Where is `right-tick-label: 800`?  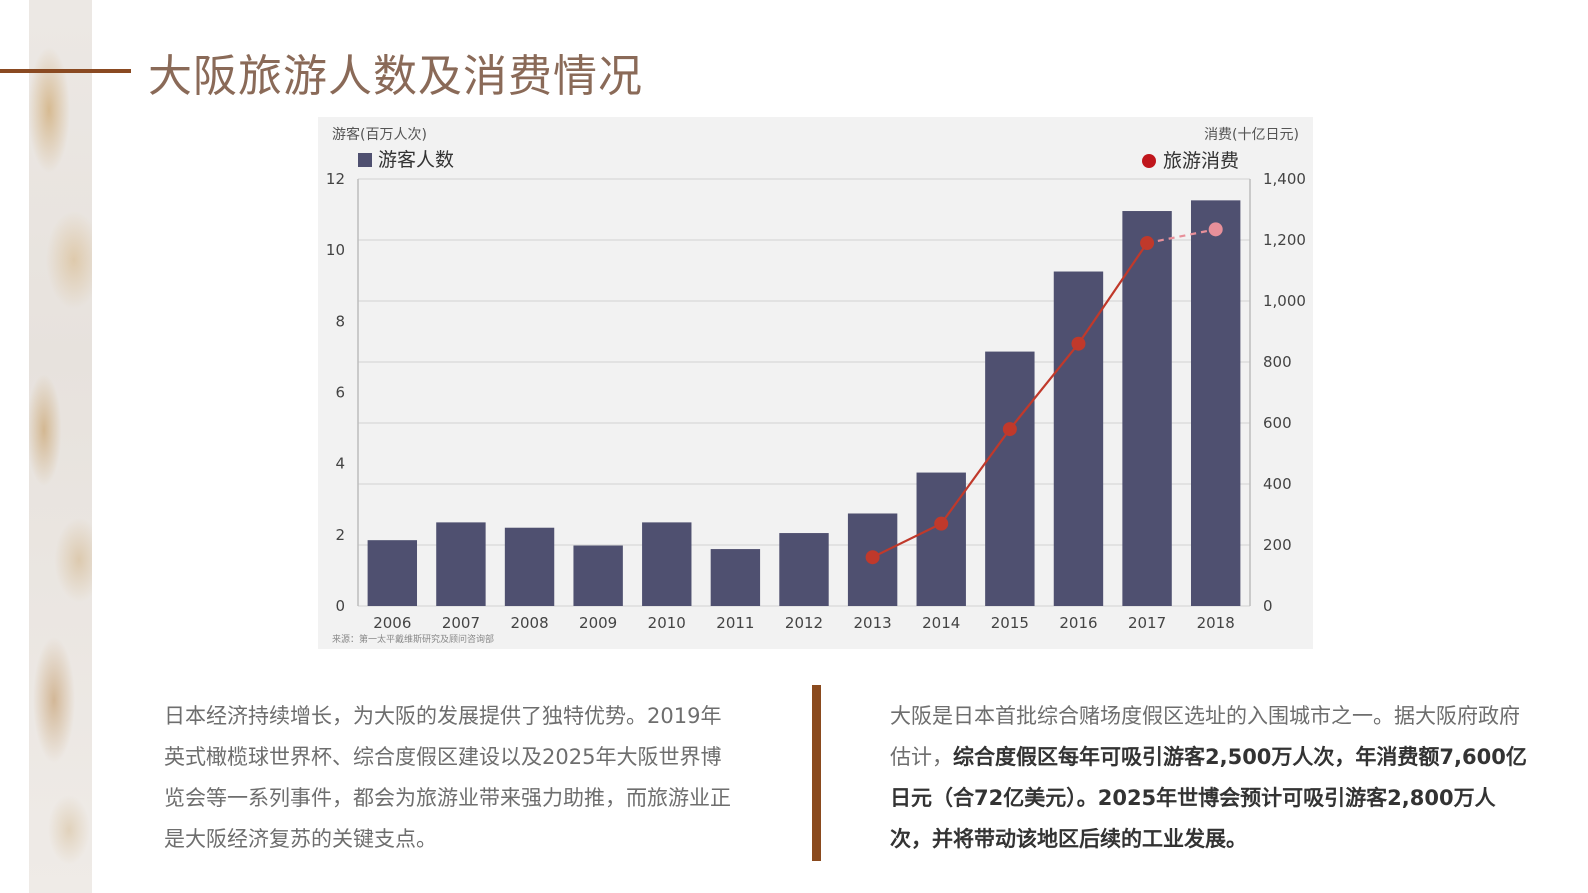 right-tick-label: 800 is located at coordinates (1277, 362).